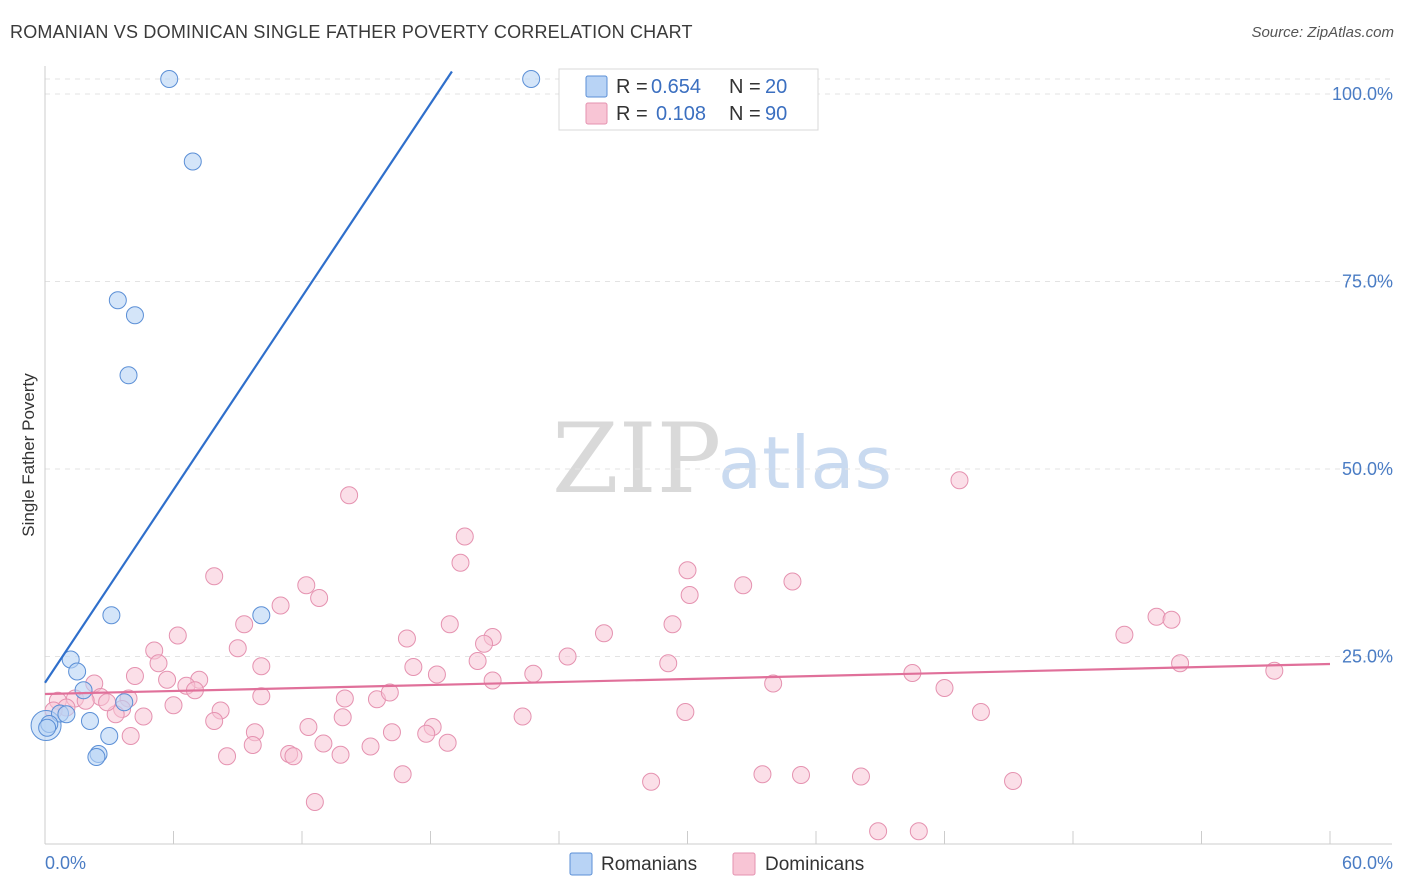  Describe the element at coordinates (814, 864) in the screenshot. I see `bottom-legend-dominicans: Dominicans` at that location.